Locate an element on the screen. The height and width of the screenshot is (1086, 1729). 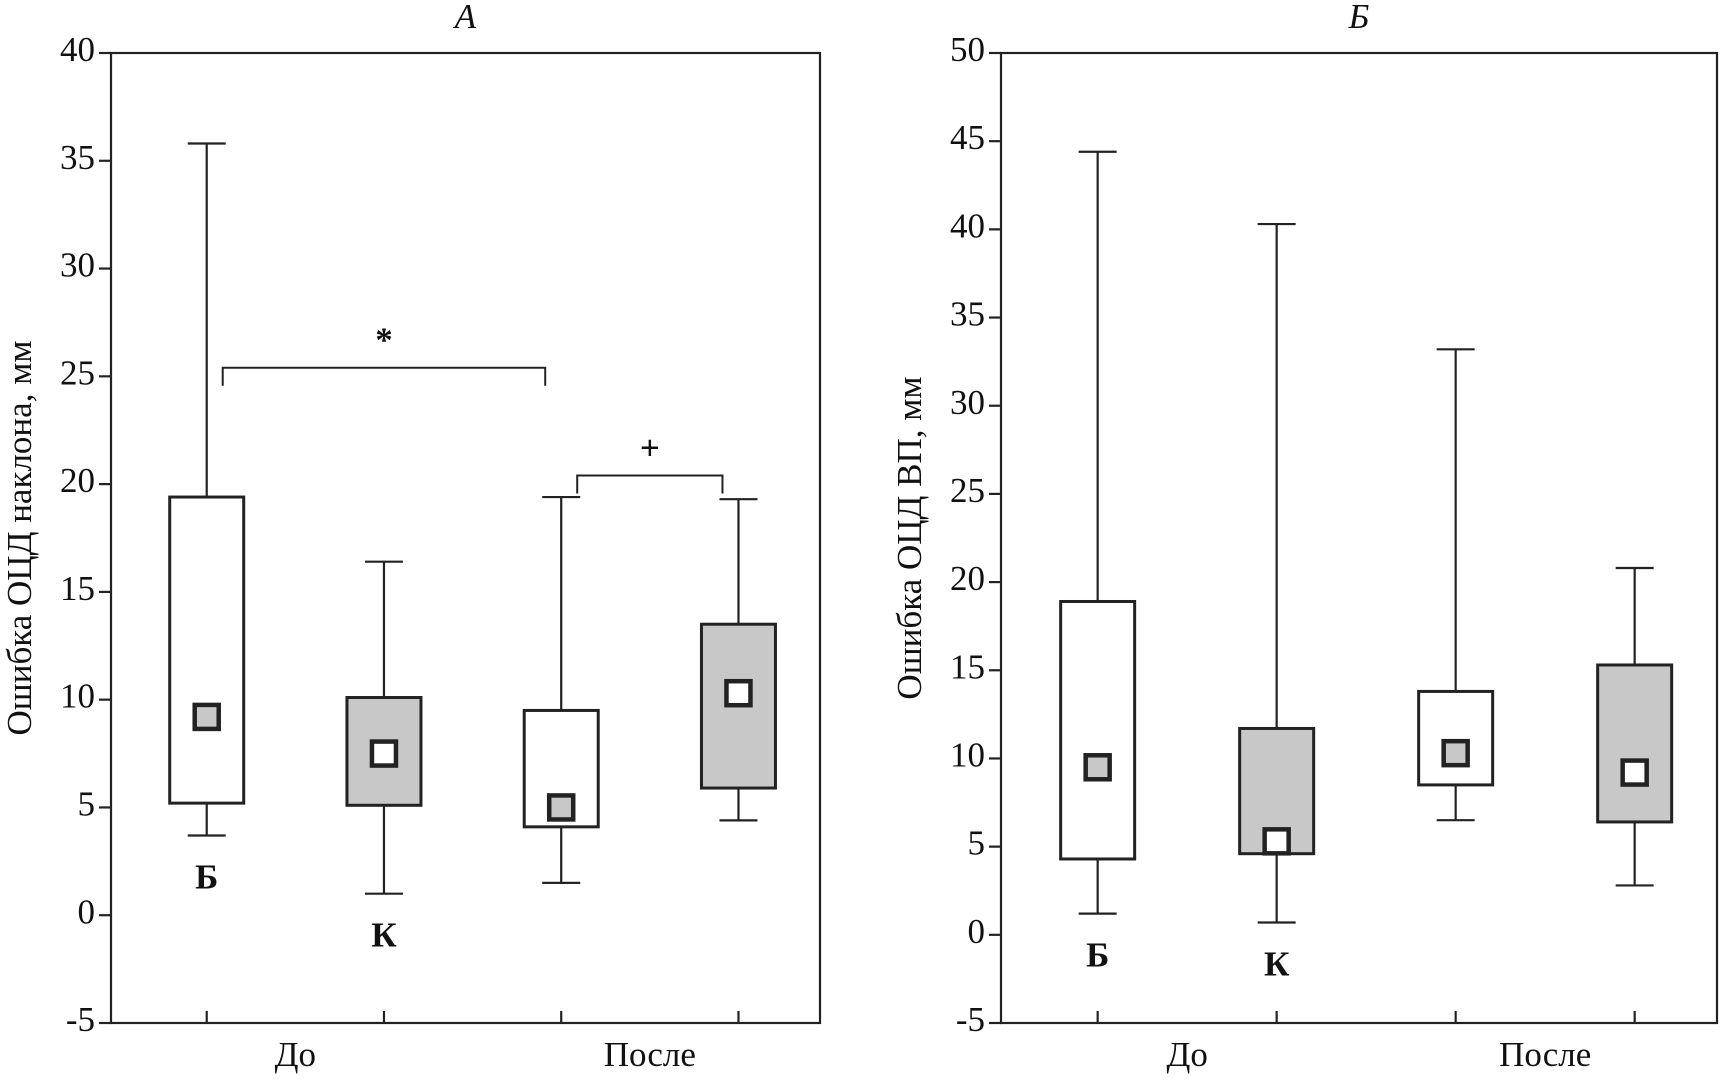
y-tick-label: 45 is located at coordinates (967, 137).